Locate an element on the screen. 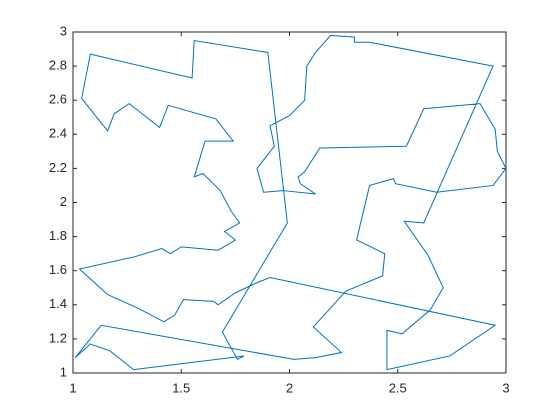 The width and height of the screenshot is (560, 420). y-tick-label: 2.4 is located at coordinates (58, 133).